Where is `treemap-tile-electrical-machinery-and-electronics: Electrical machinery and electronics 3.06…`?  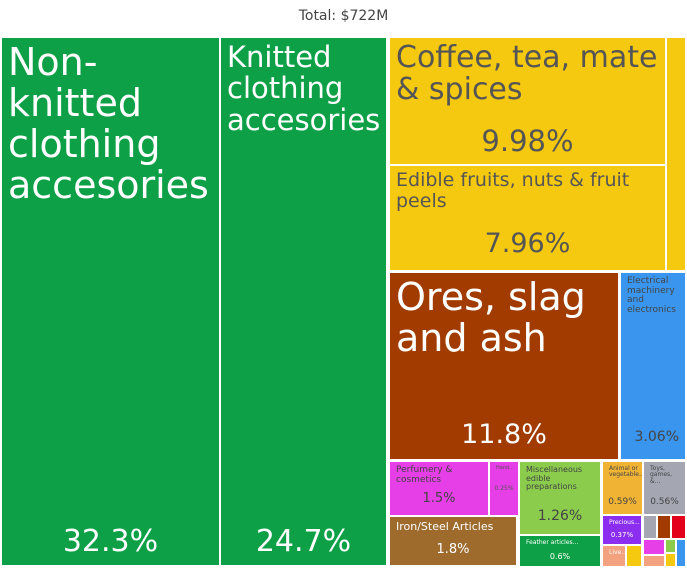
treemap-tile-electrical-machinery-and-electronics: Electrical machinery and electronics 3.06… is located at coordinates (653, 366).